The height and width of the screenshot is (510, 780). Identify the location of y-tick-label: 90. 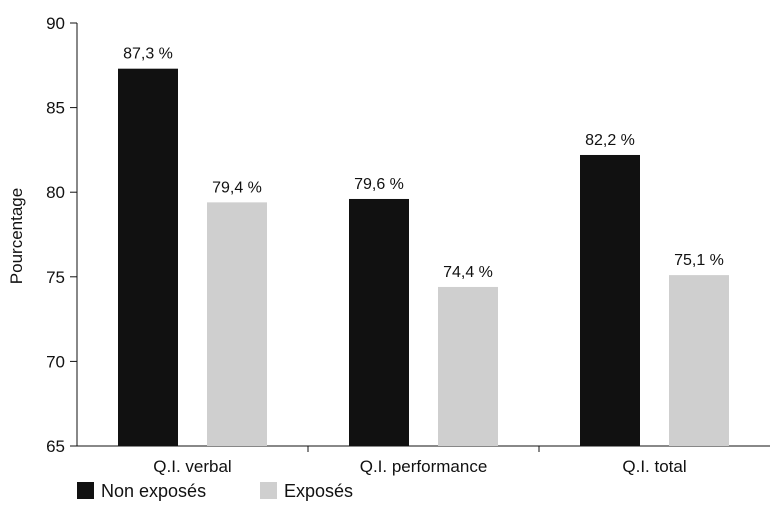
(55, 23).